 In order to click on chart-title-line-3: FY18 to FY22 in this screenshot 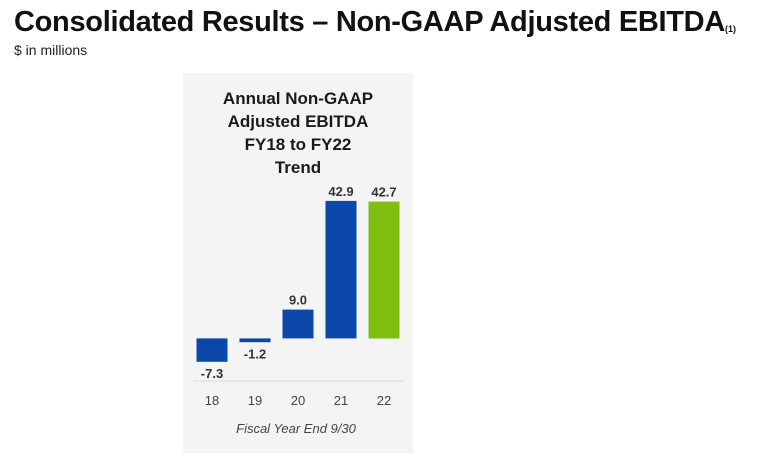, I will do `click(298, 144)`.